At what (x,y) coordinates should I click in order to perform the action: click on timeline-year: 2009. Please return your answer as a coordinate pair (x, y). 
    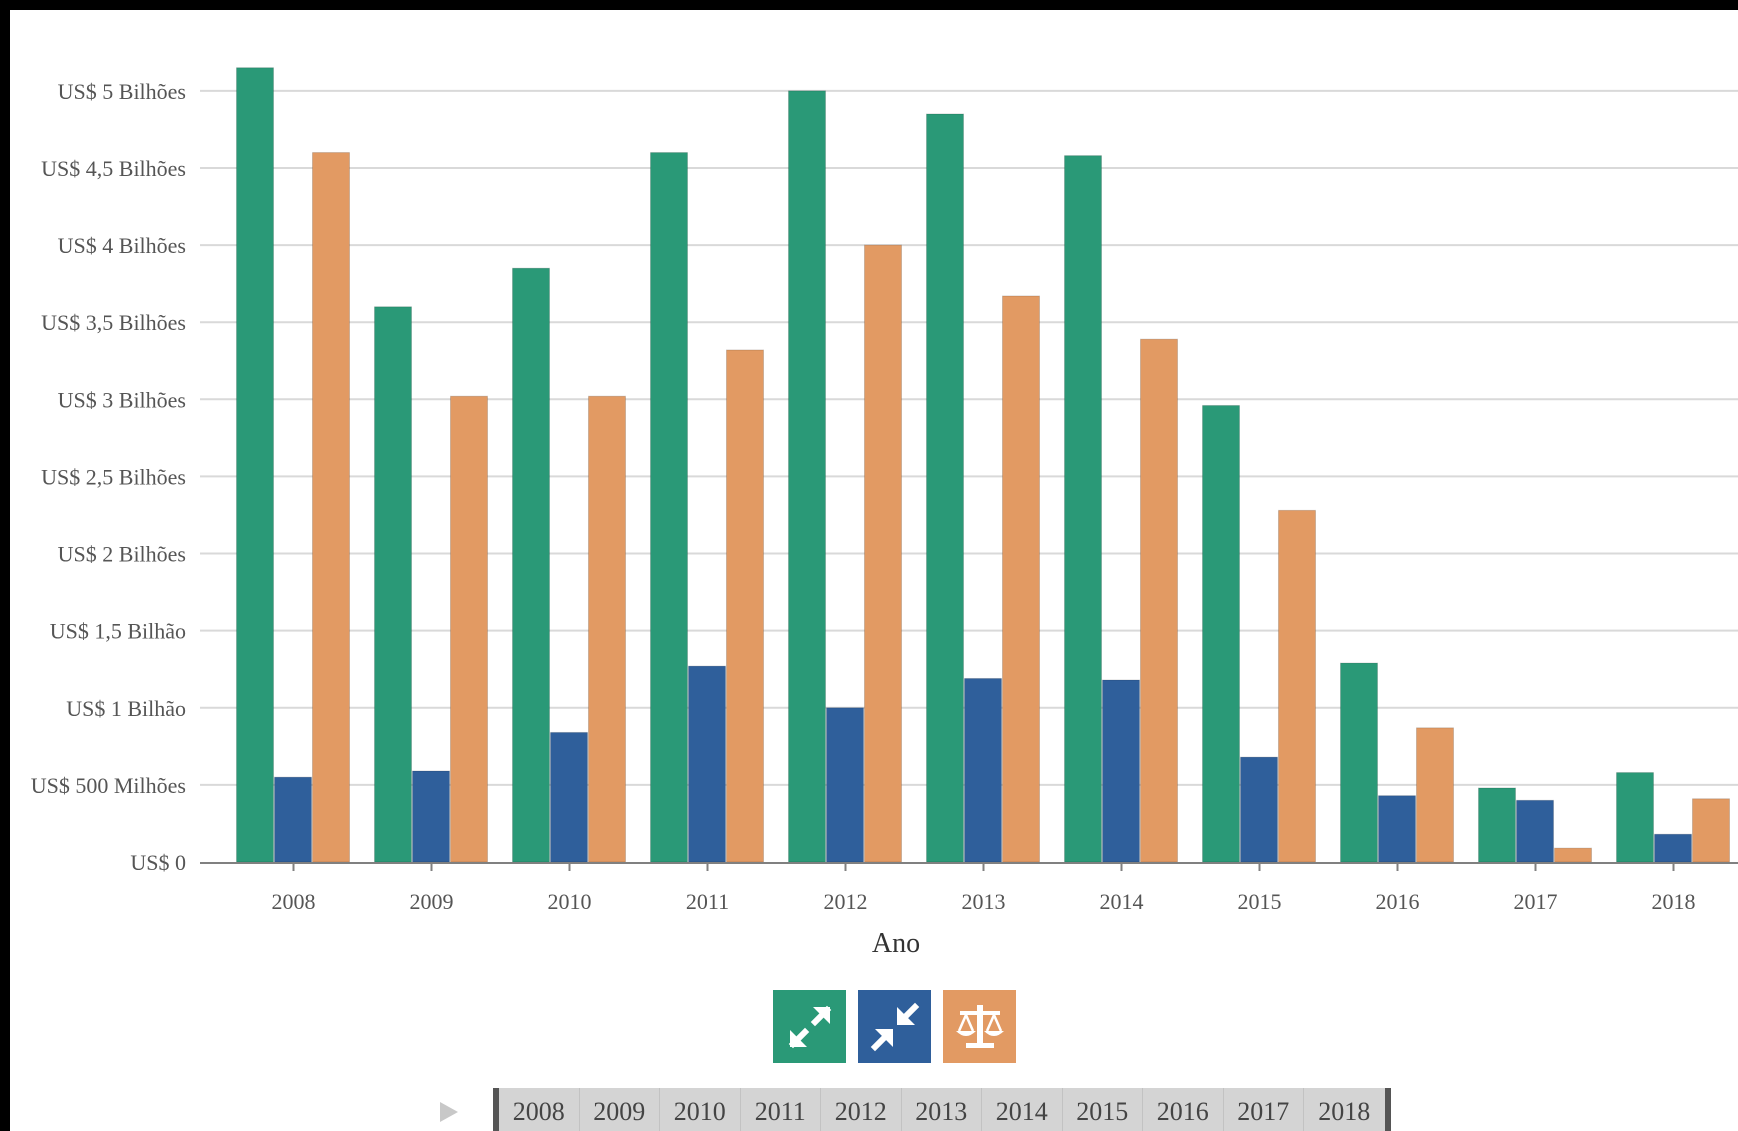
    Looking at the image, I should click on (620, 1109).